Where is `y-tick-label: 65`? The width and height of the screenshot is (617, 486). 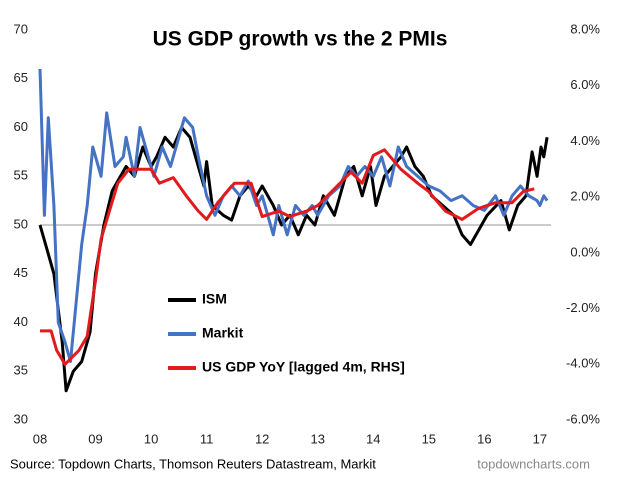 y-tick-label: 65 is located at coordinates (21, 77).